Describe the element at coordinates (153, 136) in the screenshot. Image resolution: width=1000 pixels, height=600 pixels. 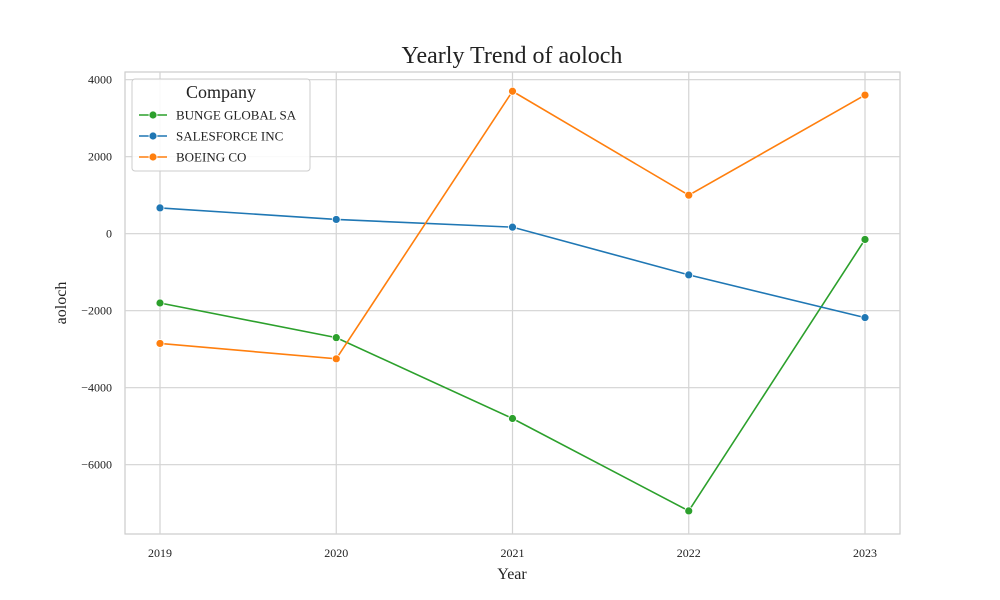
I see `legend-marker-salesforce-inc` at that location.